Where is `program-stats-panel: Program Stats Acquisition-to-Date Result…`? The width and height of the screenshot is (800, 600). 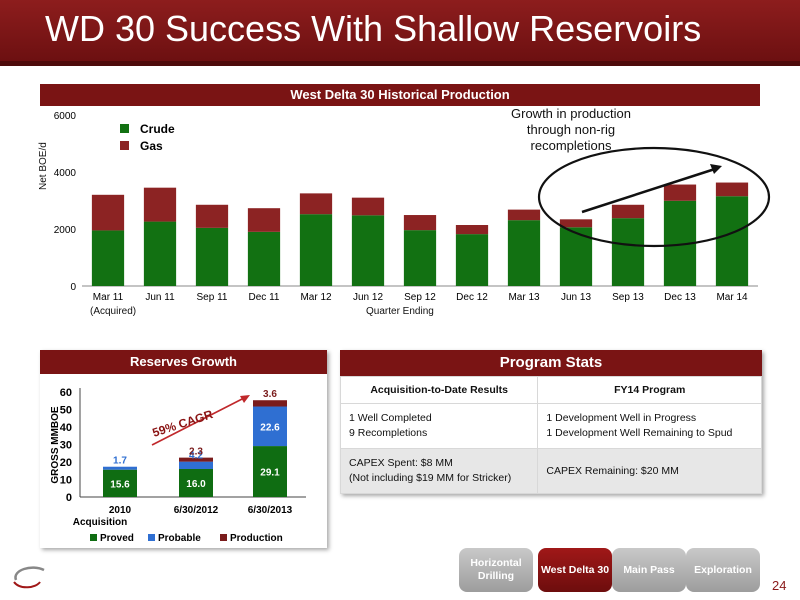 program-stats-panel: Program Stats Acquisition-to-Date Result… is located at coordinates (550, 422).